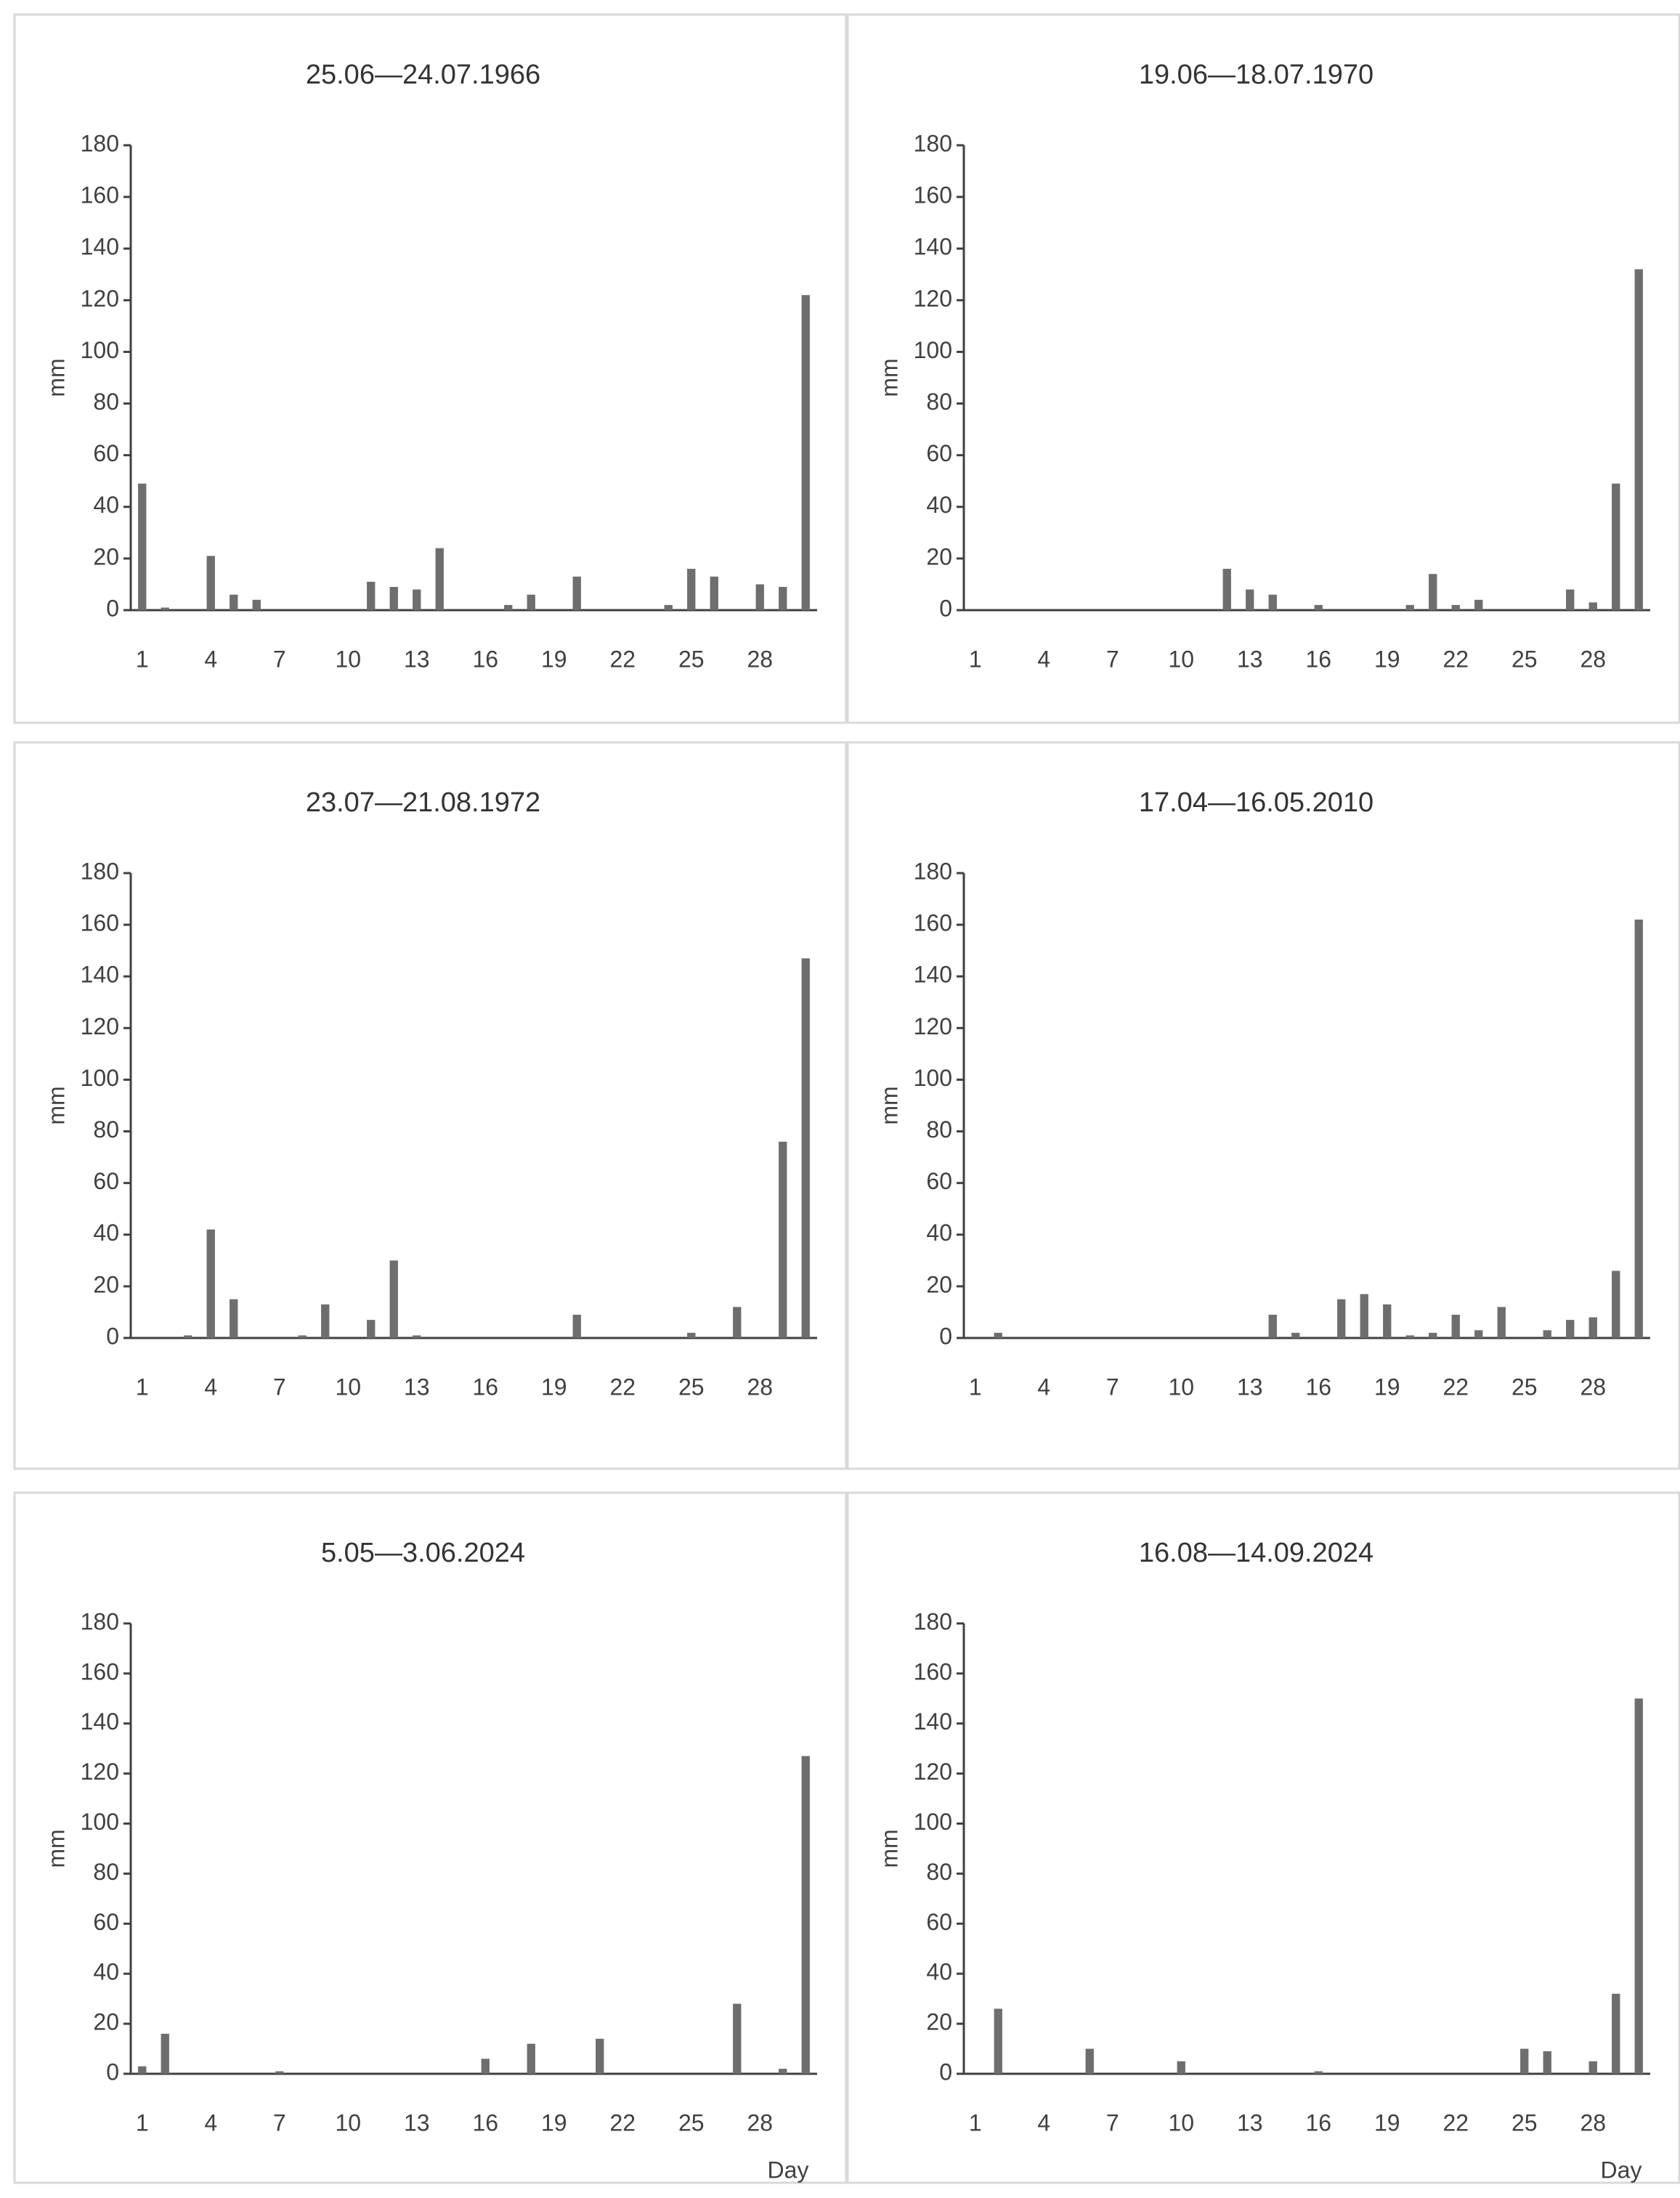  Describe the element at coordinates (106, 505) in the screenshot. I see `y-tick-label: 40` at that location.